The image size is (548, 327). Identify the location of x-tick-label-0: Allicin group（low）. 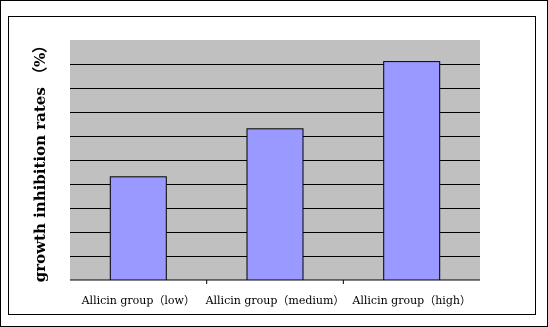
(138, 300).